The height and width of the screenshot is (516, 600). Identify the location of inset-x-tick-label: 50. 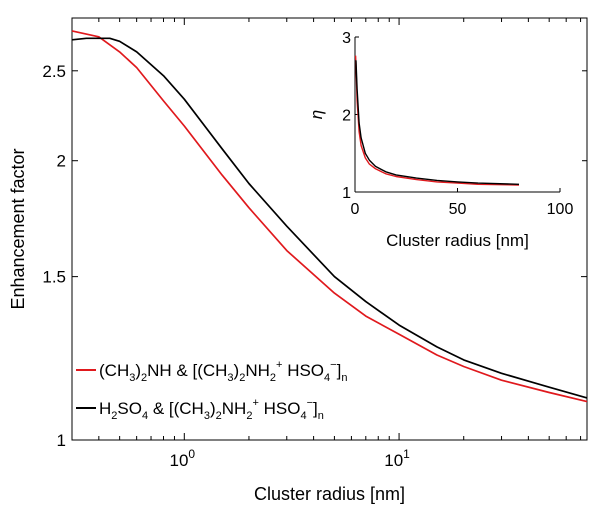
(458, 209).